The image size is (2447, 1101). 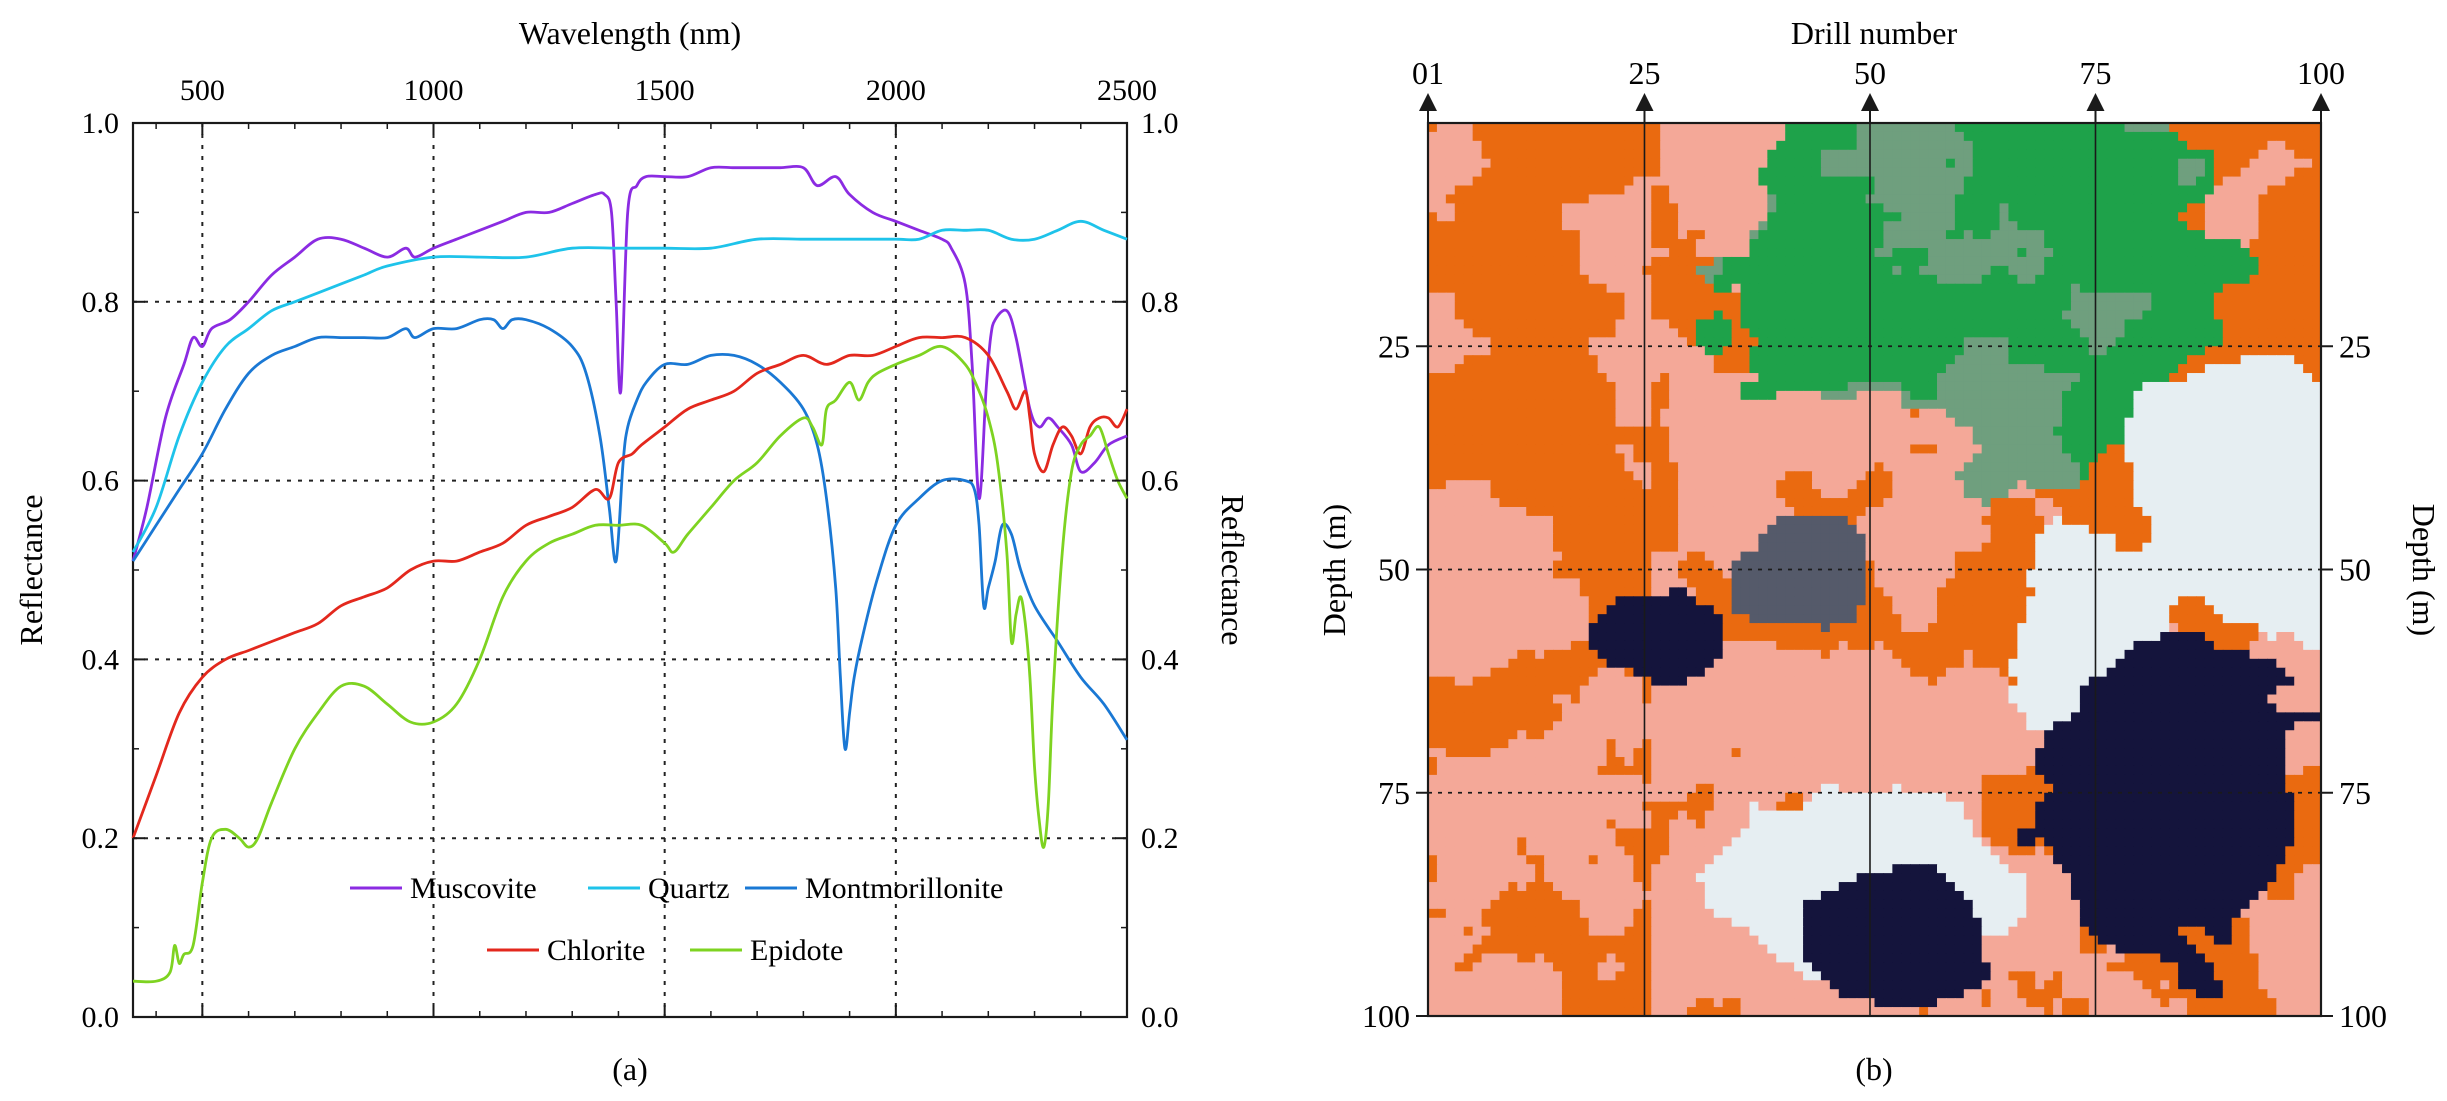 What do you see at coordinates (101, 481) in the screenshot?
I see `panel-a-y-tick-label-left: 0.6` at bounding box center [101, 481].